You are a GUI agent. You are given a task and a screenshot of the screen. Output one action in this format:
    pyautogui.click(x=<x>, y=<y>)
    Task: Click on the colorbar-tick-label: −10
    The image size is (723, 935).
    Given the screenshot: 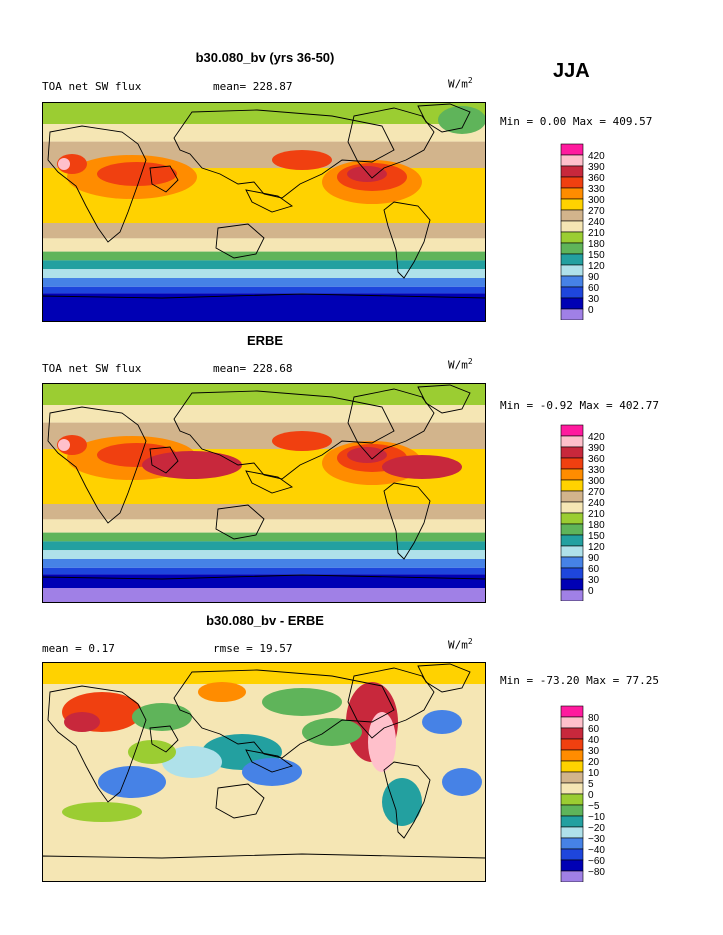 What is the action you would take?
    pyautogui.click(x=596, y=817)
    